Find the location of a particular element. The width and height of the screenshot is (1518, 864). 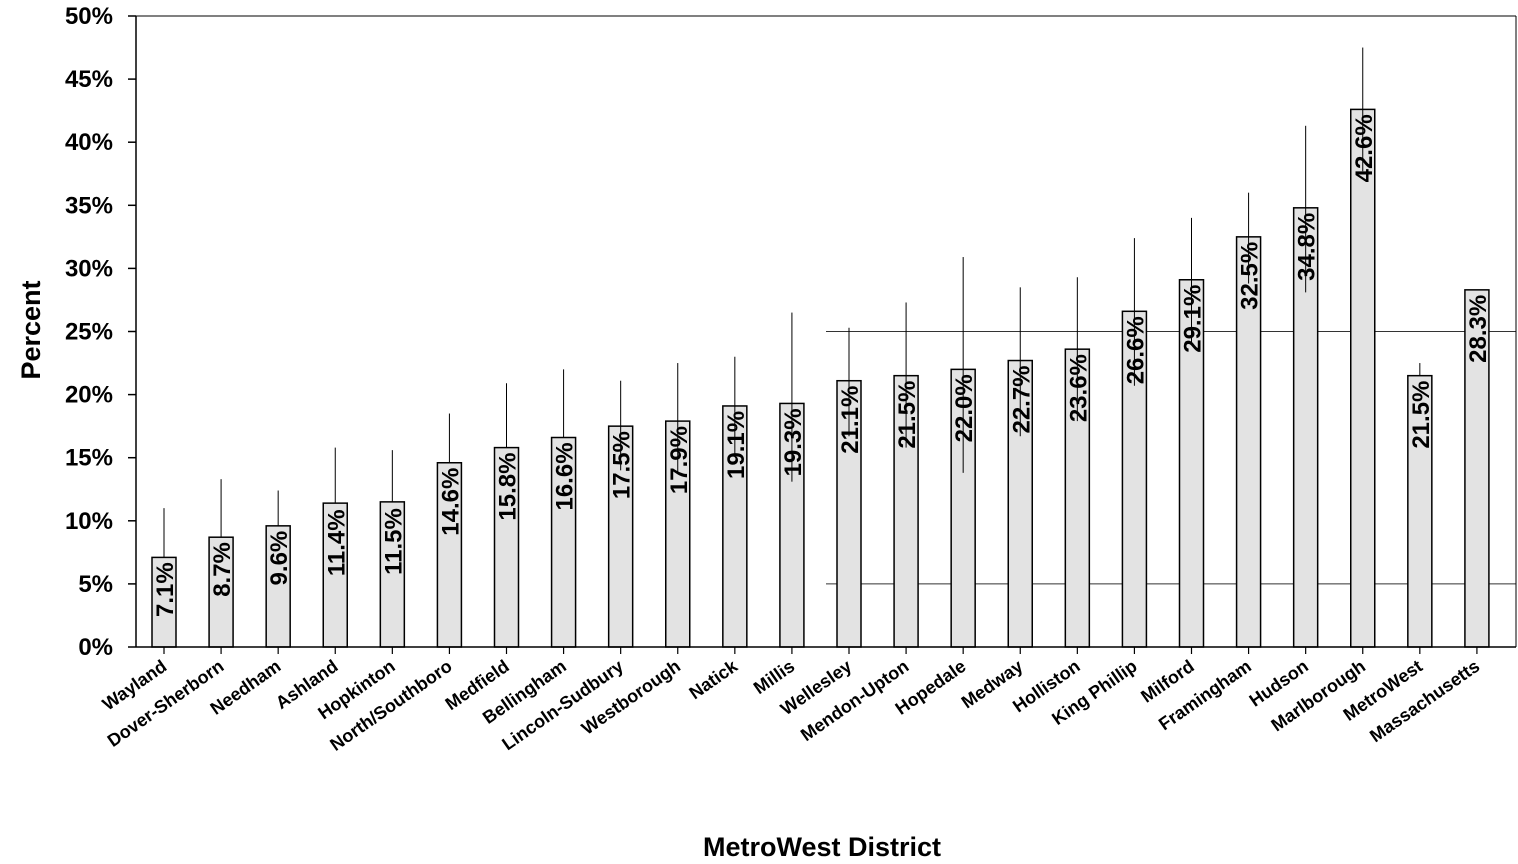

data-label: 22.0% is located at coordinates (964, 408).